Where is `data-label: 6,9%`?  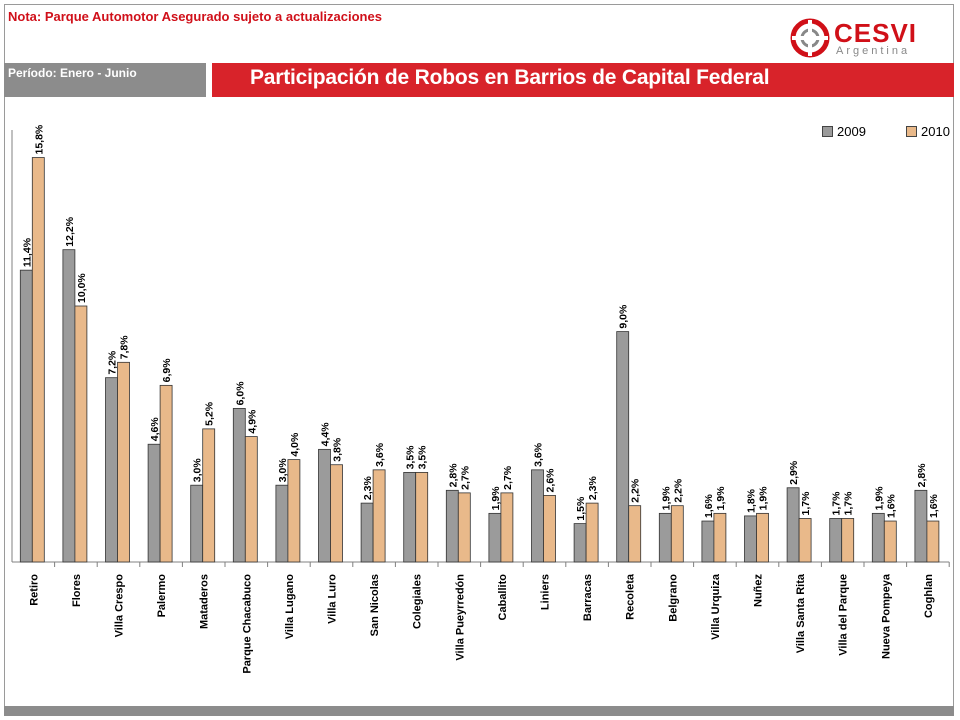 data-label: 6,9% is located at coordinates (167, 370).